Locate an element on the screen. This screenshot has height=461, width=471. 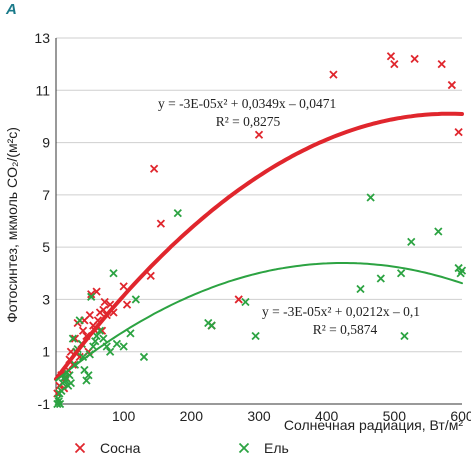
x-axis-label: Солнечная радиация, Вт/м² is located at coordinates (373, 425).